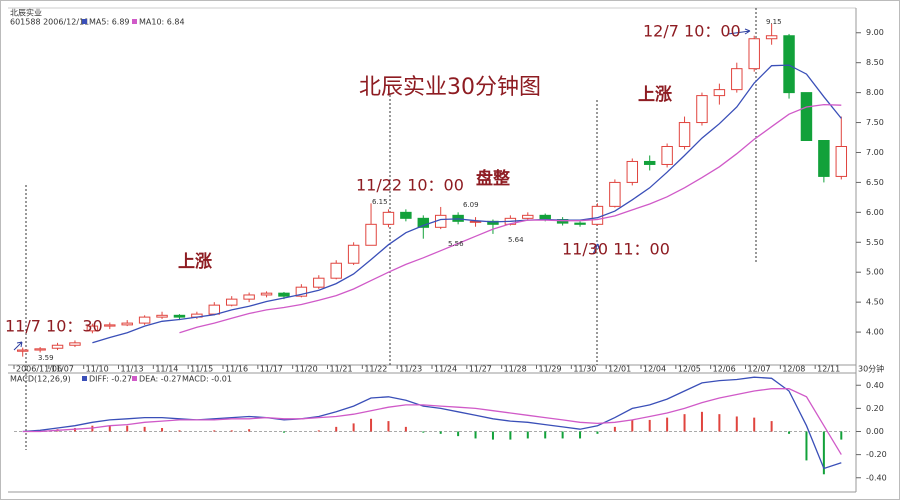 This screenshot has height=500, width=900. Describe the element at coordinates (271, 369) in the screenshot. I see `x-tick-label: 11/17` at that location.